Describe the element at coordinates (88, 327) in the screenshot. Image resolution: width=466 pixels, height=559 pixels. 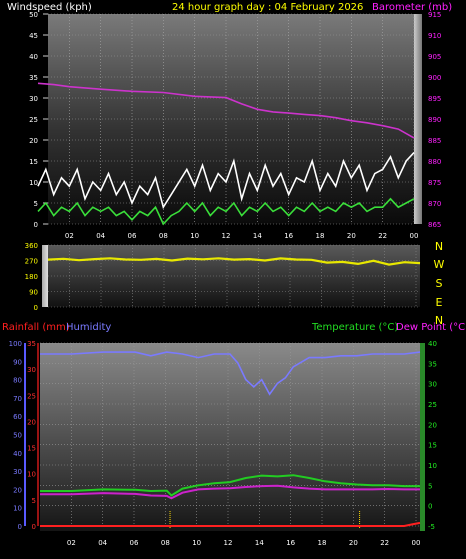
I see `humidity-axis-title: Humidity` at that location.